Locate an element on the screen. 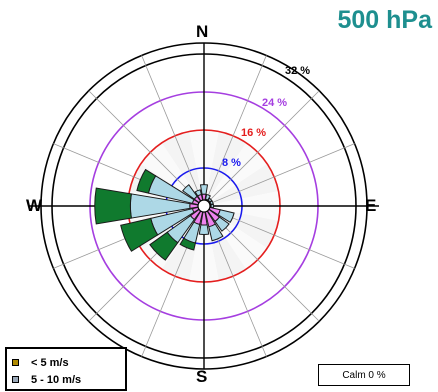 The height and width of the screenshot is (392, 438). petal-sse-bin1 is located at coordinates (216, 232).